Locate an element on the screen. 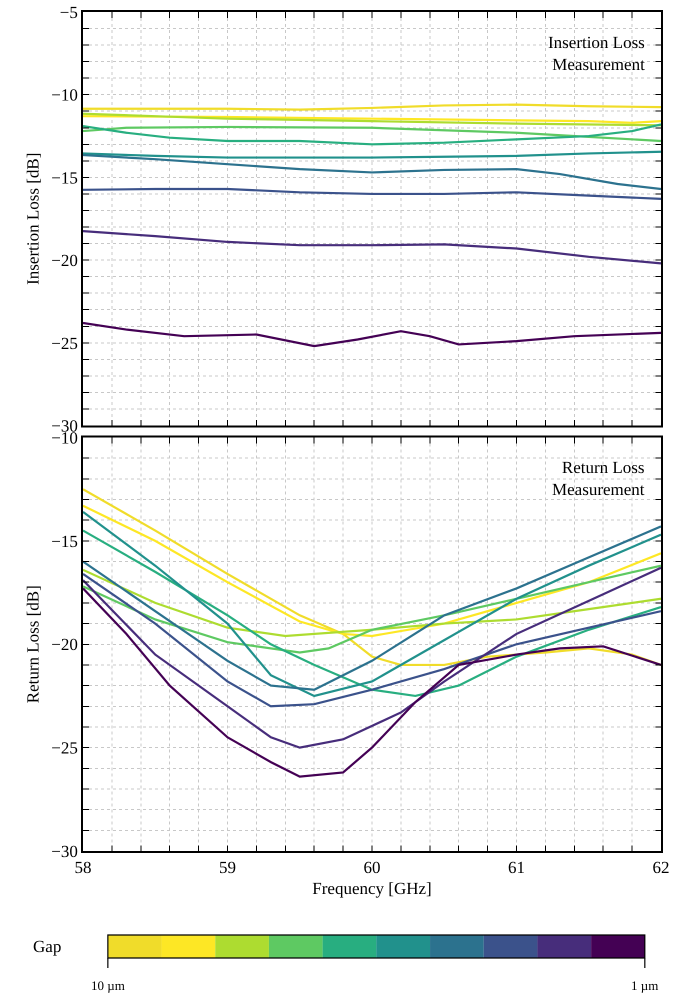 The image size is (674, 998). y-tick-label: −5 is located at coordinates (69, 12).